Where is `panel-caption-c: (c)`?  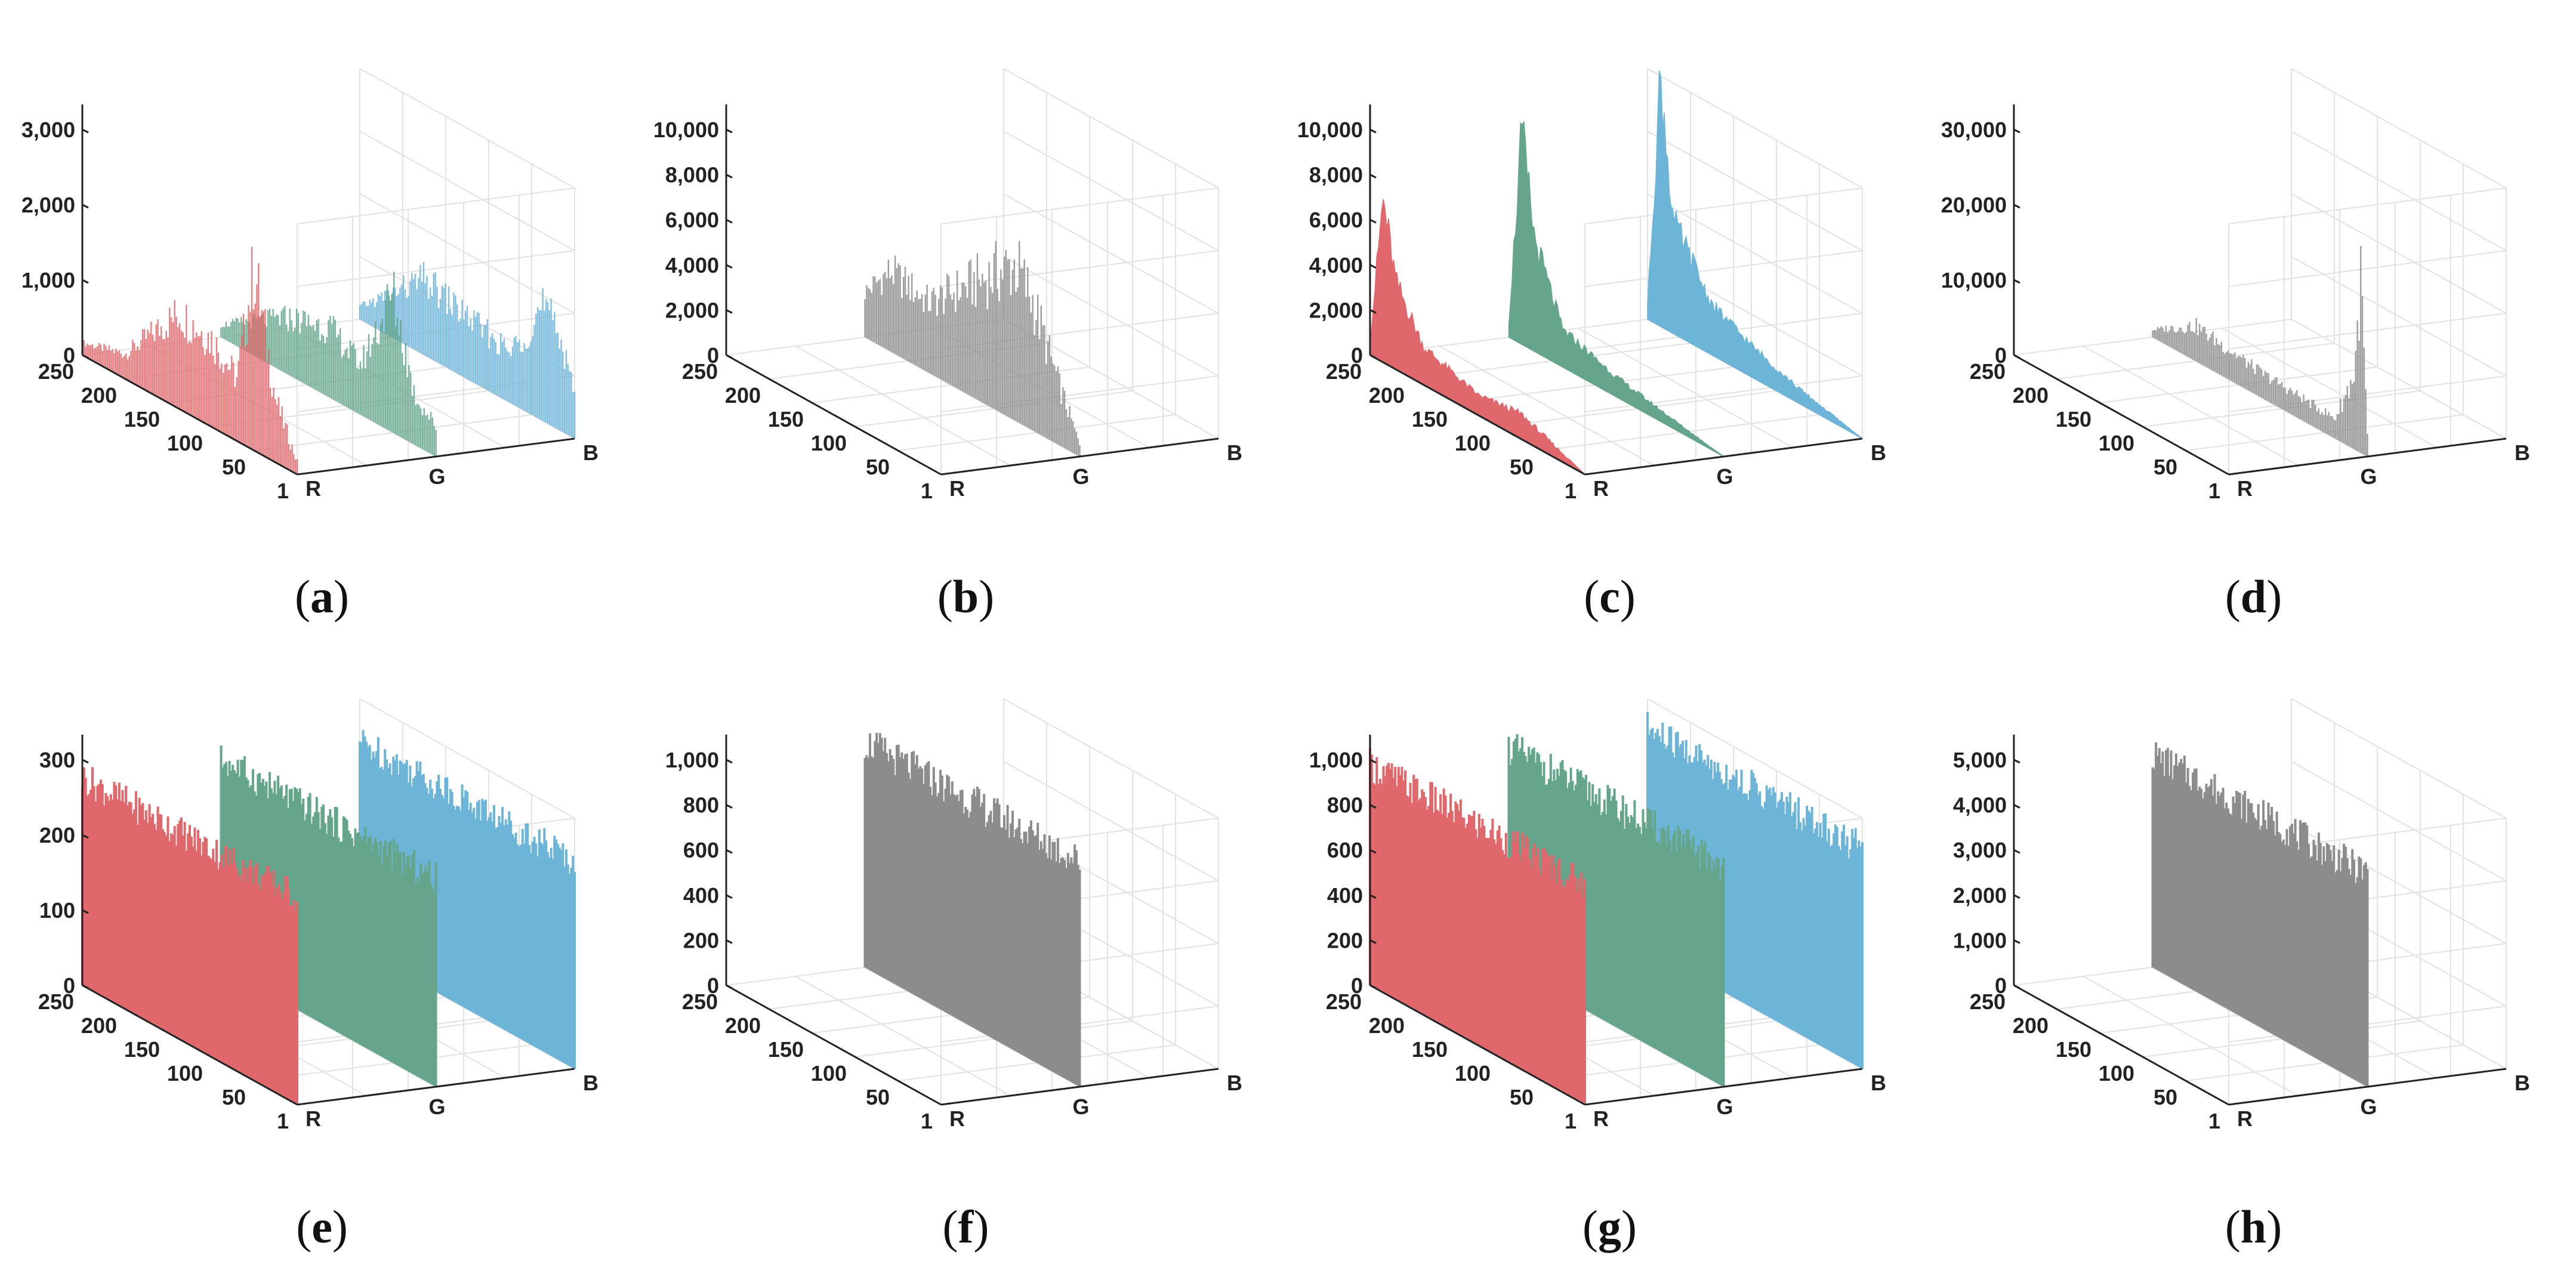
panel-caption-c: (c) is located at coordinates (1610, 597).